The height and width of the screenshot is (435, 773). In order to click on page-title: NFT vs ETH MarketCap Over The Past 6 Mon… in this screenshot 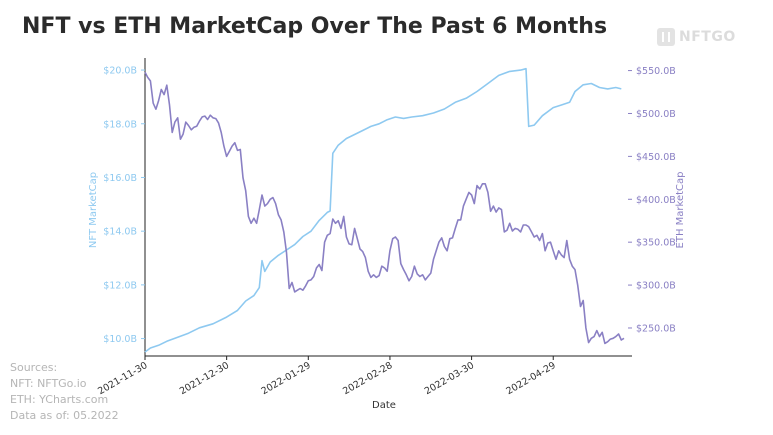, I will do `click(315, 26)`.